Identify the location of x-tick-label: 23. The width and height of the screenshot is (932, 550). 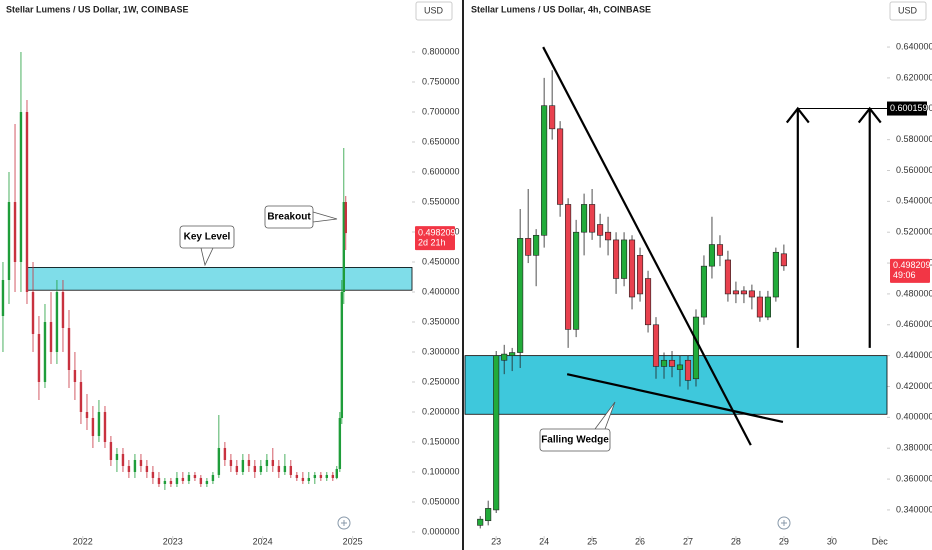
(496, 541).